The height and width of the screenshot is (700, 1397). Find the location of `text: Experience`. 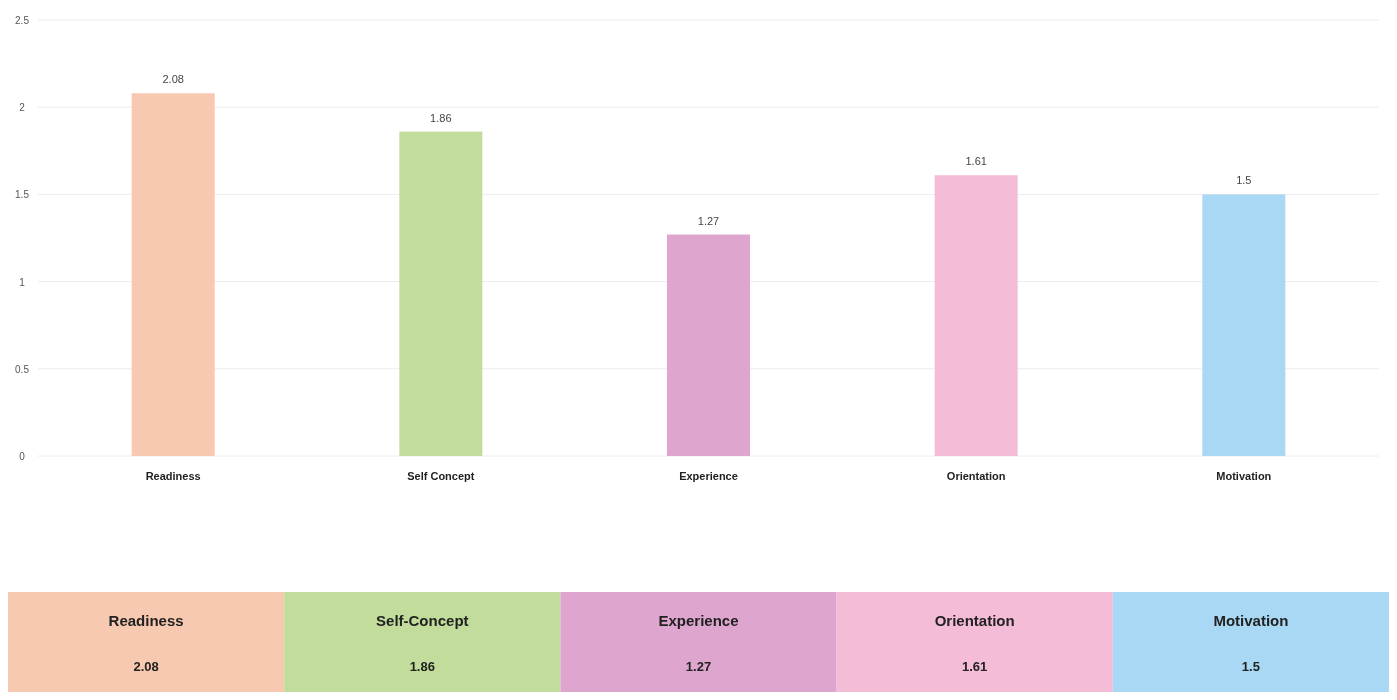

text: Experience is located at coordinates (698, 620).